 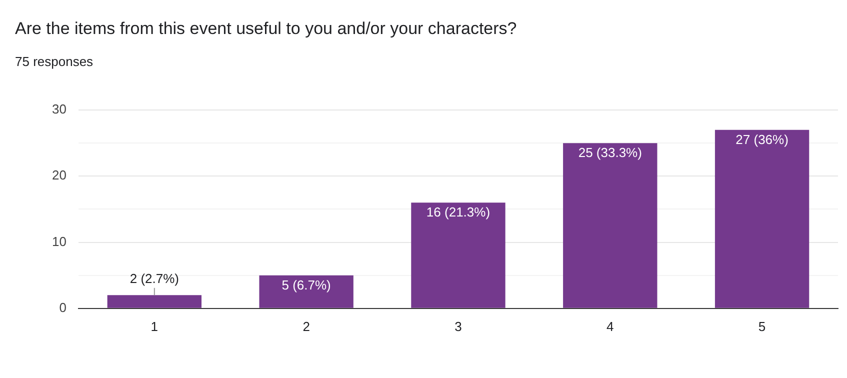 What do you see at coordinates (54, 61) in the screenshot?
I see `chart-subtitle: 75 responses` at bounding box center [54, 61].